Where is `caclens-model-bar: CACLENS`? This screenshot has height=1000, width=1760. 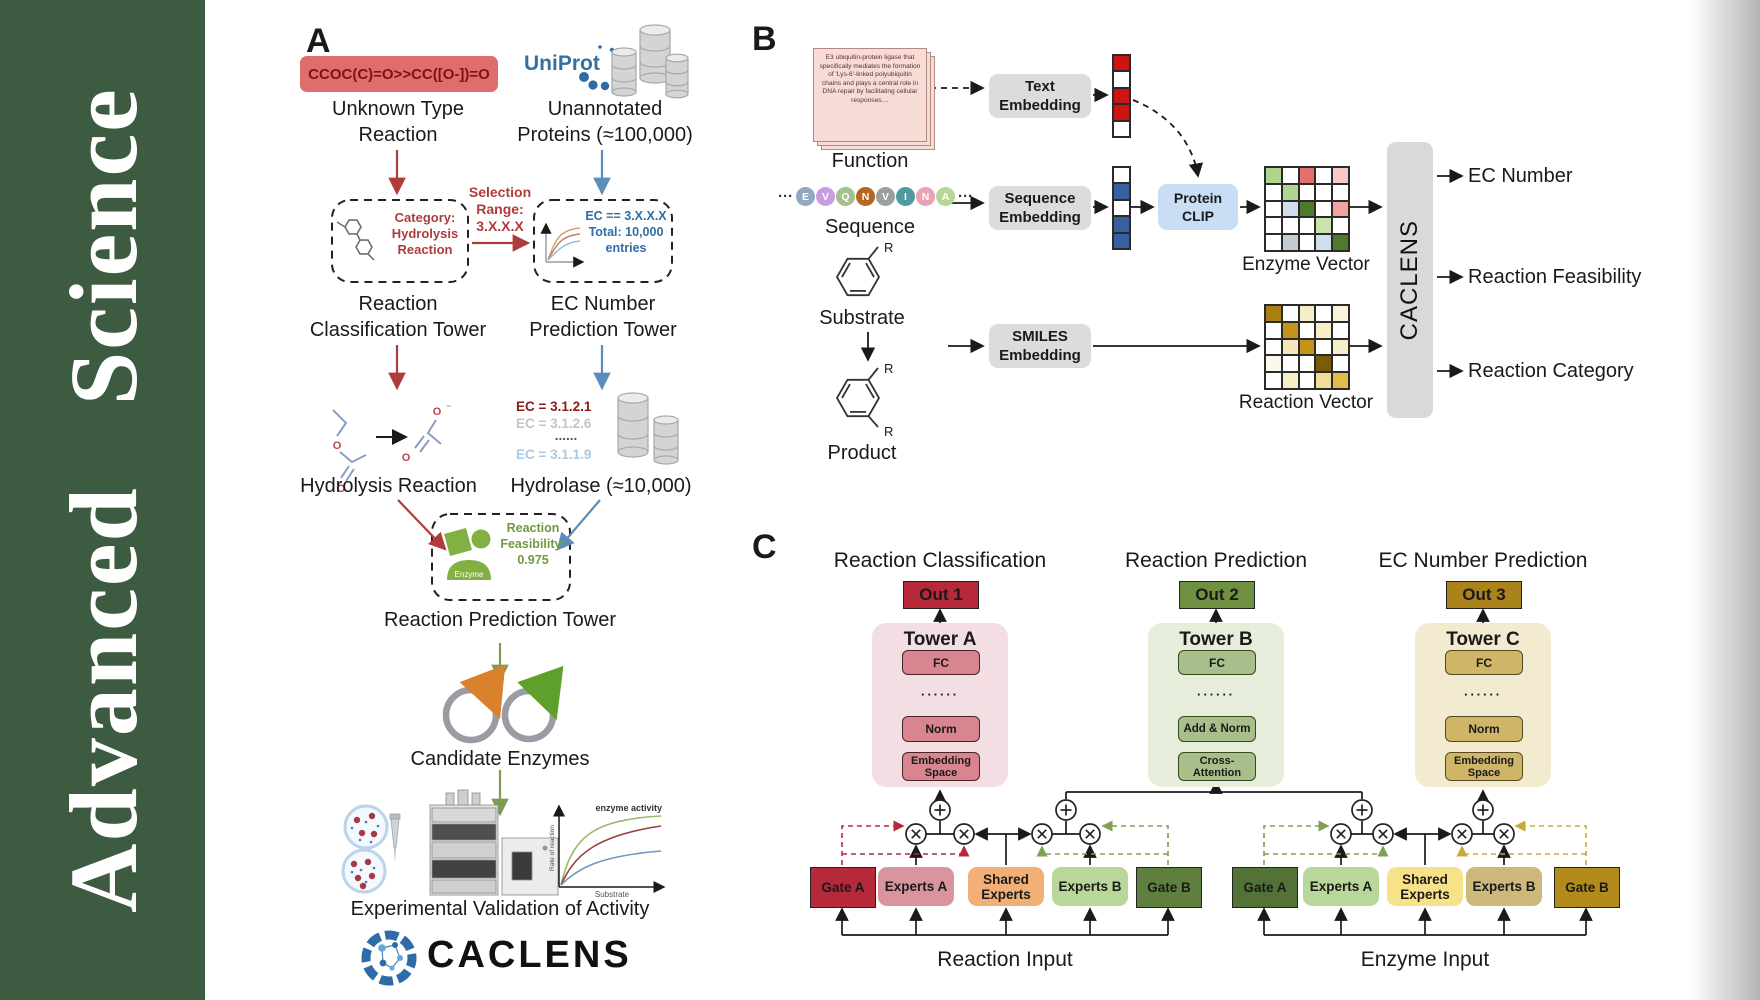
caclens-model-bar: CACLENS is located at coordinates (1410, 280).